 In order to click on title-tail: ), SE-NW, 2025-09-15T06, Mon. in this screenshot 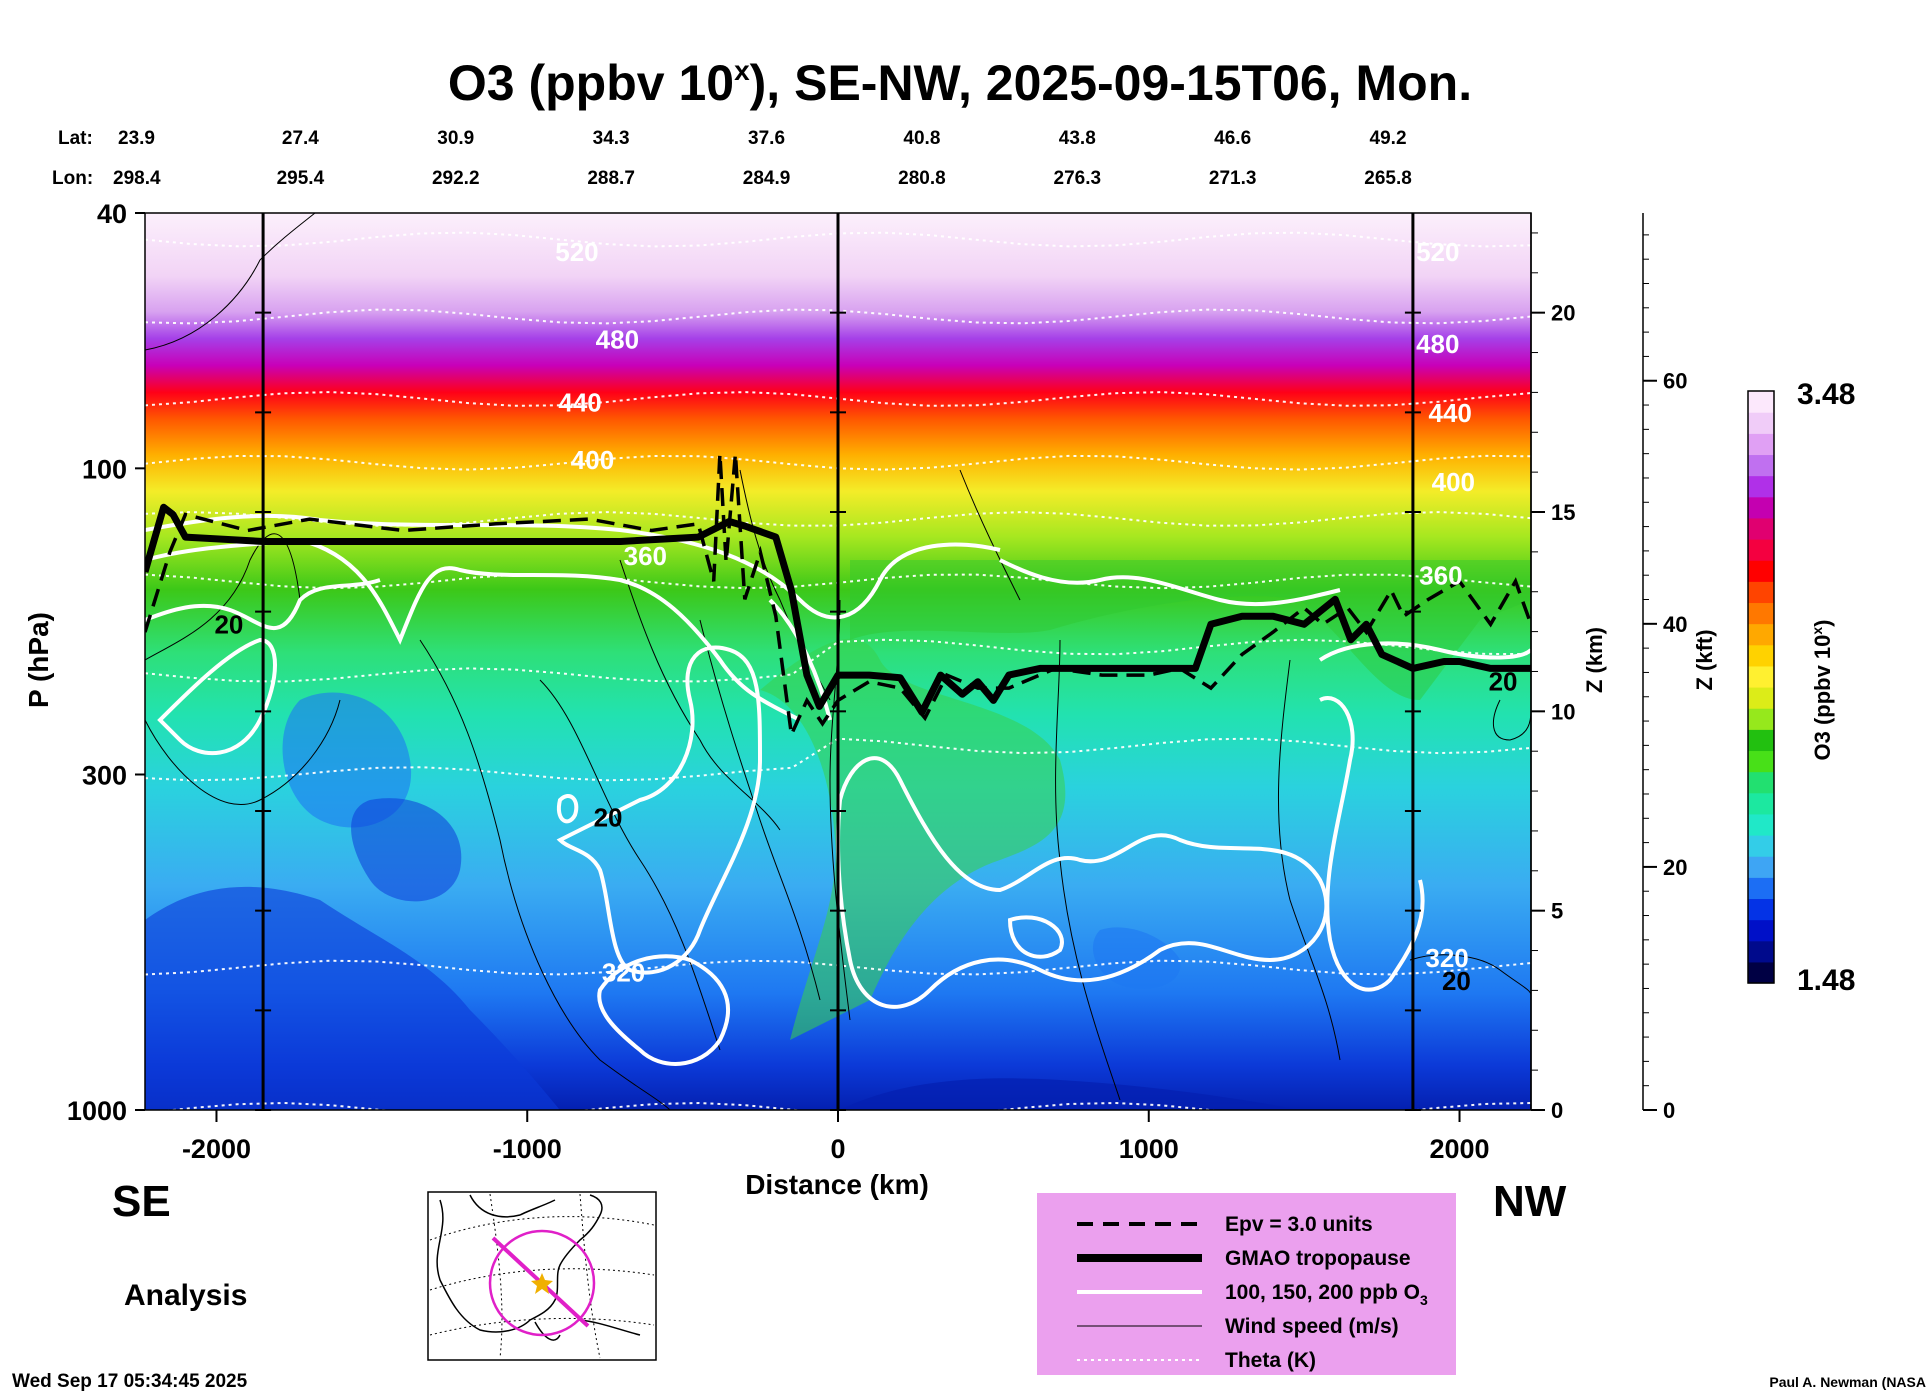, I will do `click(1111, 83)`.